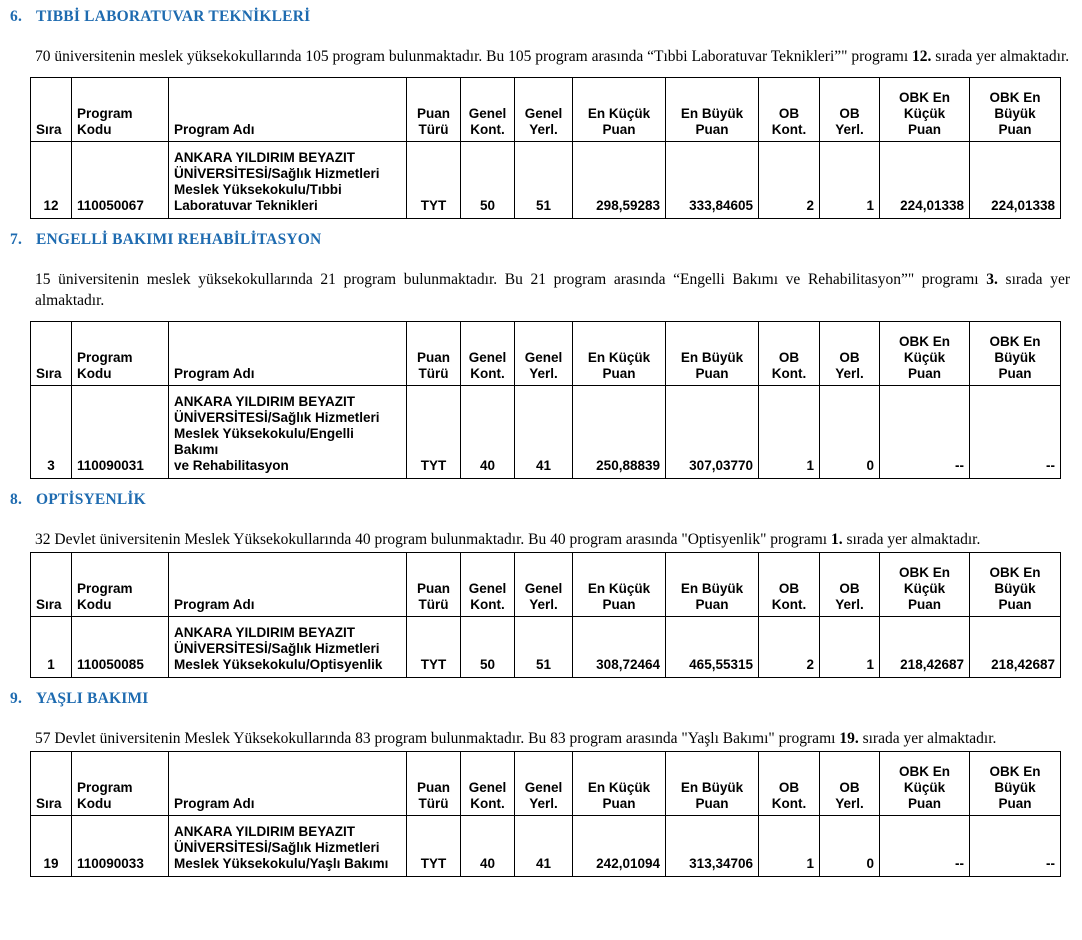 This screenshot has width=1082, height=940. What do you see at coordinates (789, 180) in the screenshot?
I see `table-cell: 2` at bounding box center [789, 180].